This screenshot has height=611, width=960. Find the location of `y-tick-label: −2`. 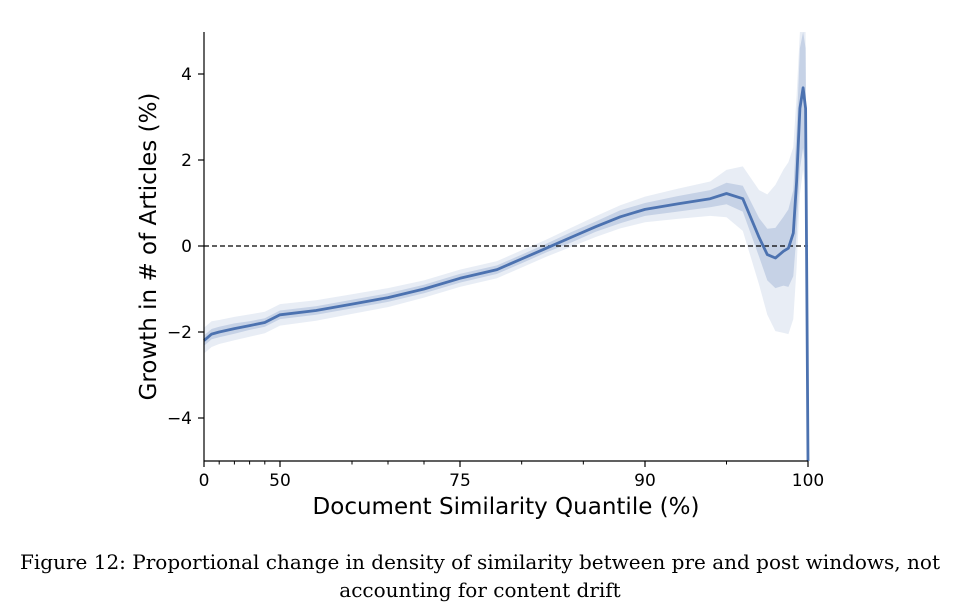

y-tick-label: −2 is located at coordinates (179, 333).